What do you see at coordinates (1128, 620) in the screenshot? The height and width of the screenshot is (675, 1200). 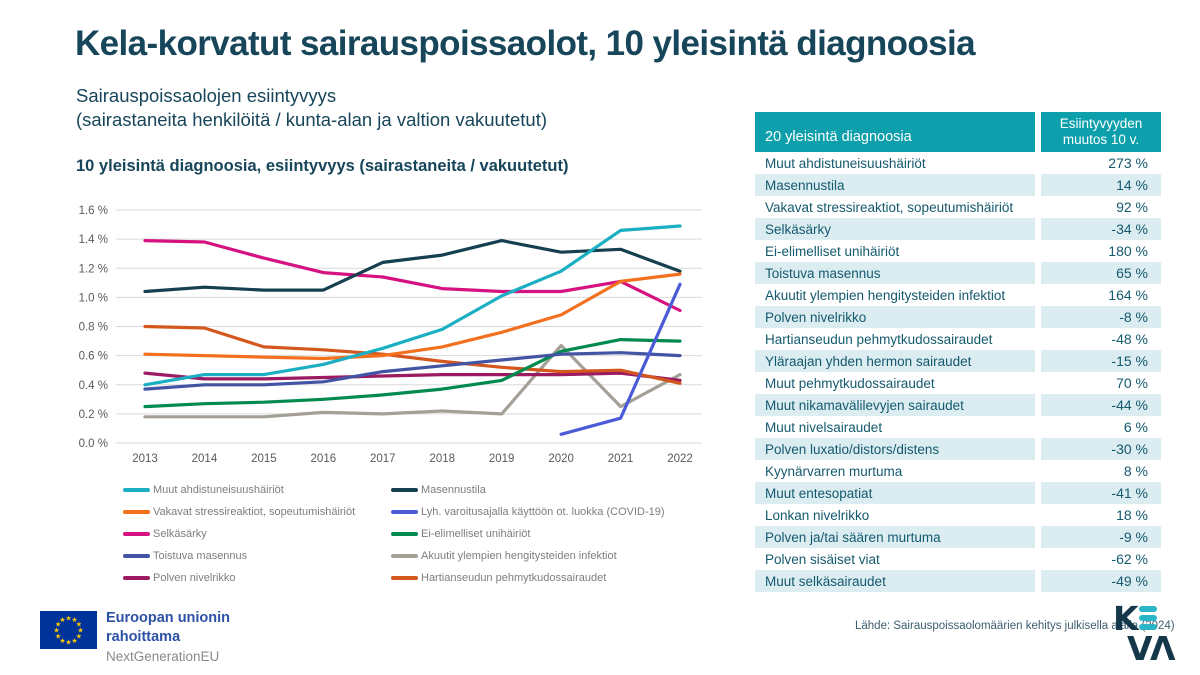 I see `svg-text: K` at bounding box center [1128, 620].